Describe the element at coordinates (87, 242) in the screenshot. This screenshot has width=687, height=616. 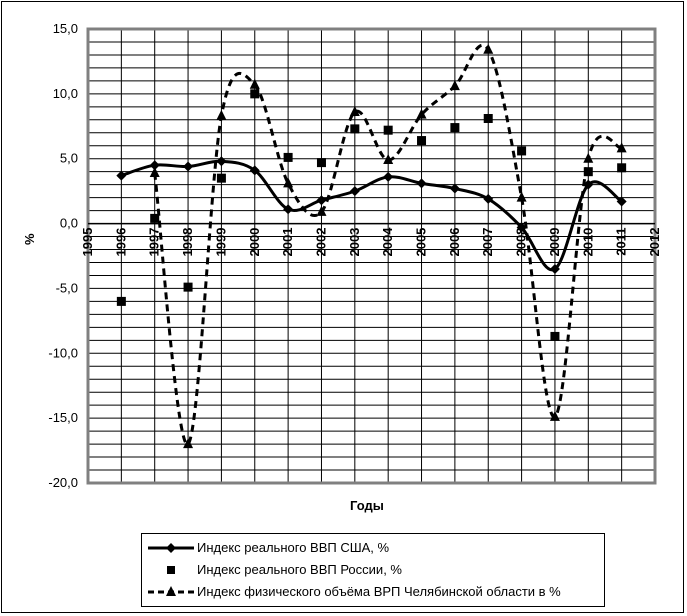
I see `x-tick-label: 1995` at that location.